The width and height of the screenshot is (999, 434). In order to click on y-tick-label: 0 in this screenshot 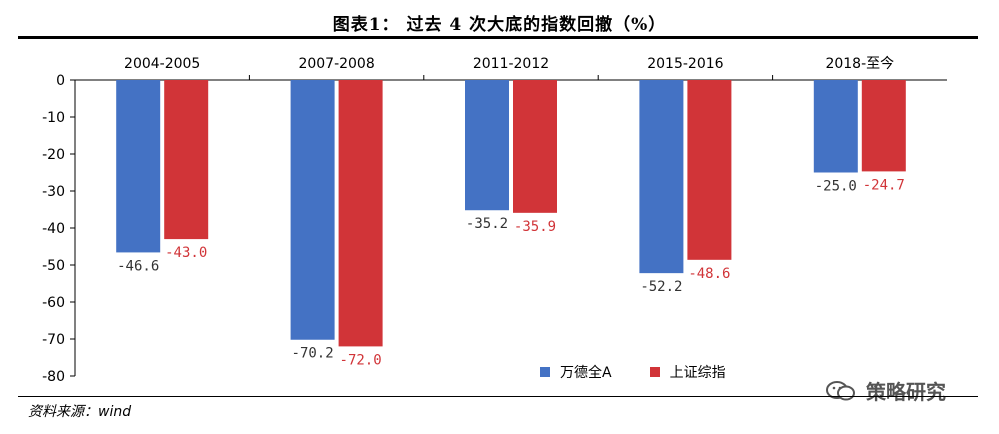, I will do `click(60, 81)`.